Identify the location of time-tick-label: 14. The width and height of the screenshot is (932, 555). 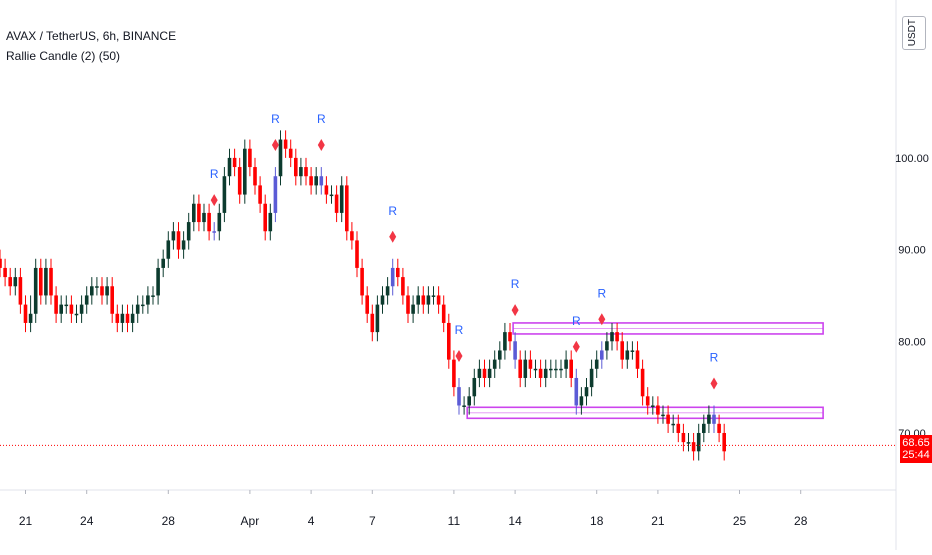
(515, 521).